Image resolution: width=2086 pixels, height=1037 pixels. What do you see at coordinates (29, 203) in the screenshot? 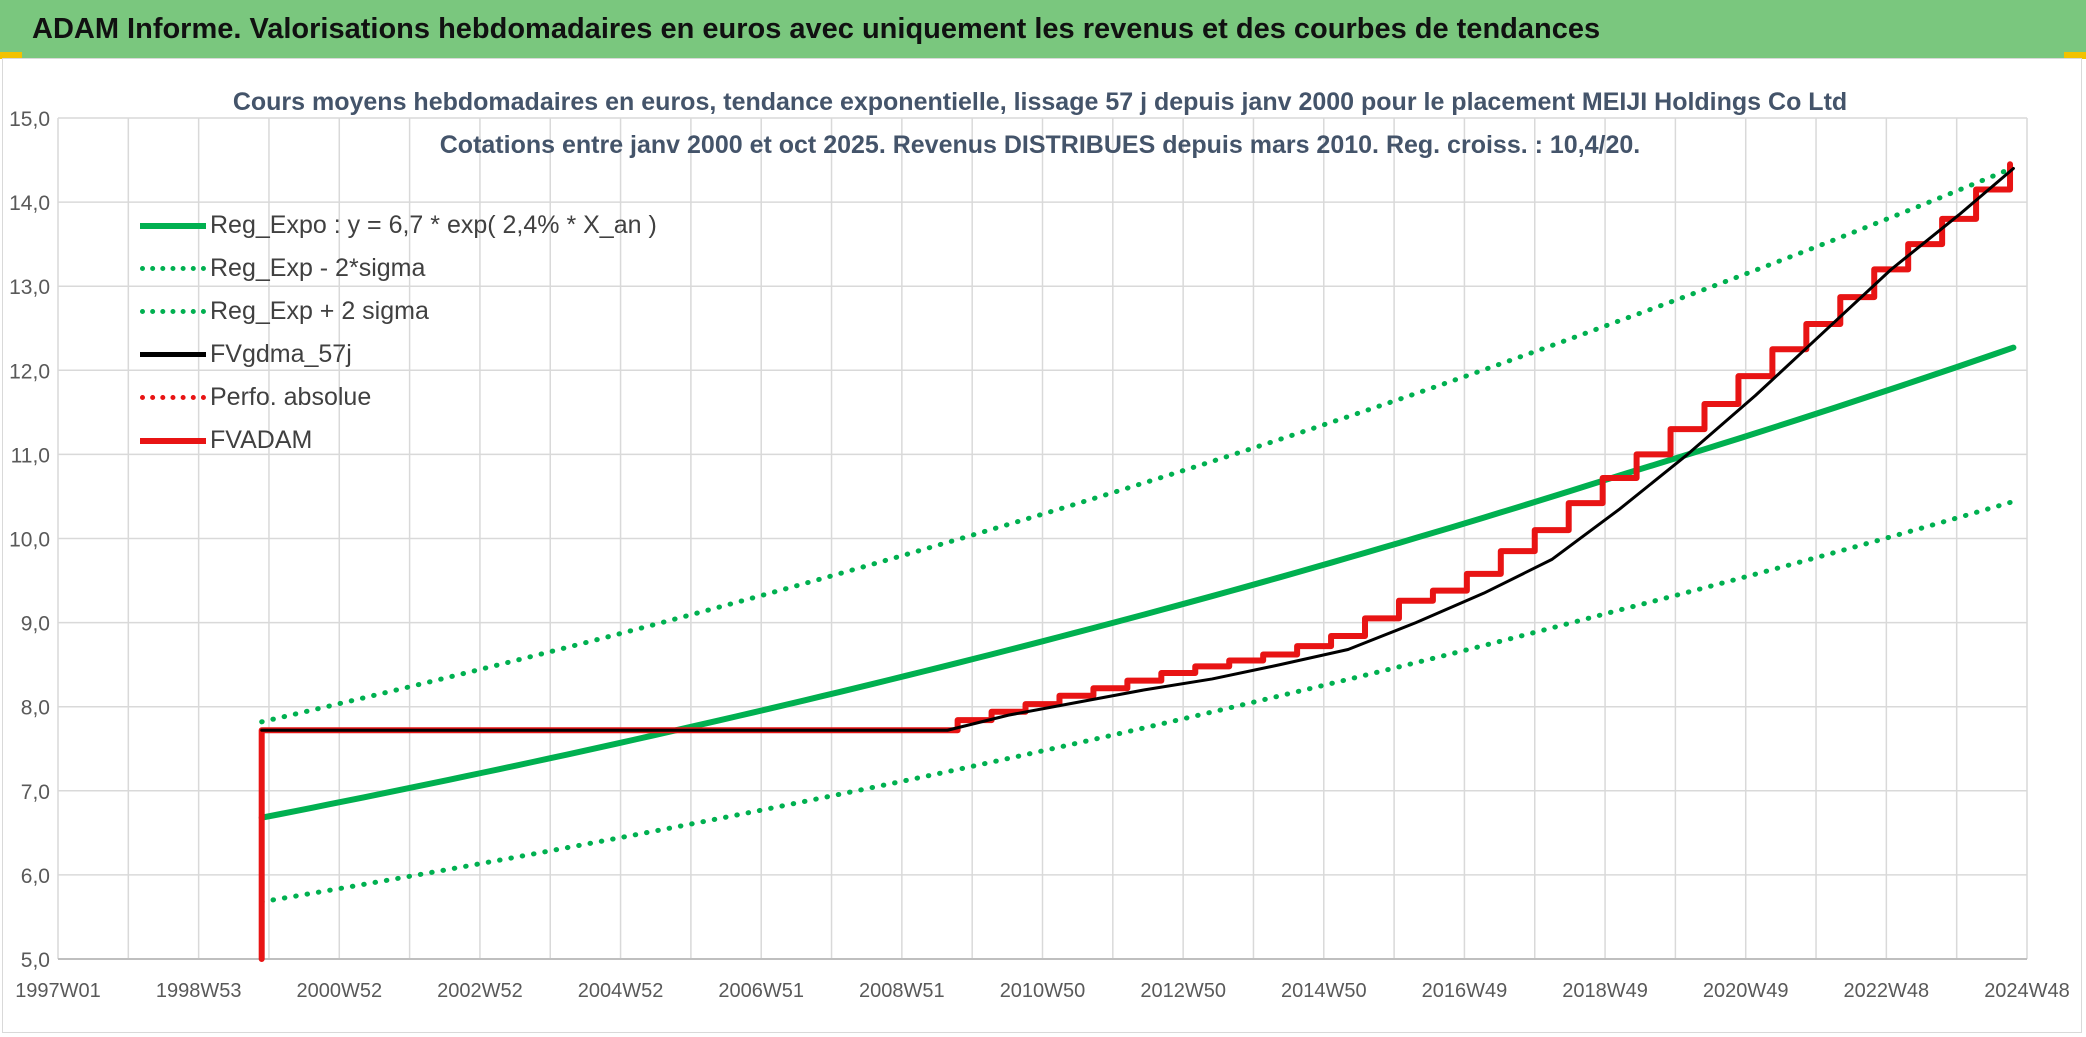
I see `y-tick-label: 14,0` at bounding box center [29, 203].